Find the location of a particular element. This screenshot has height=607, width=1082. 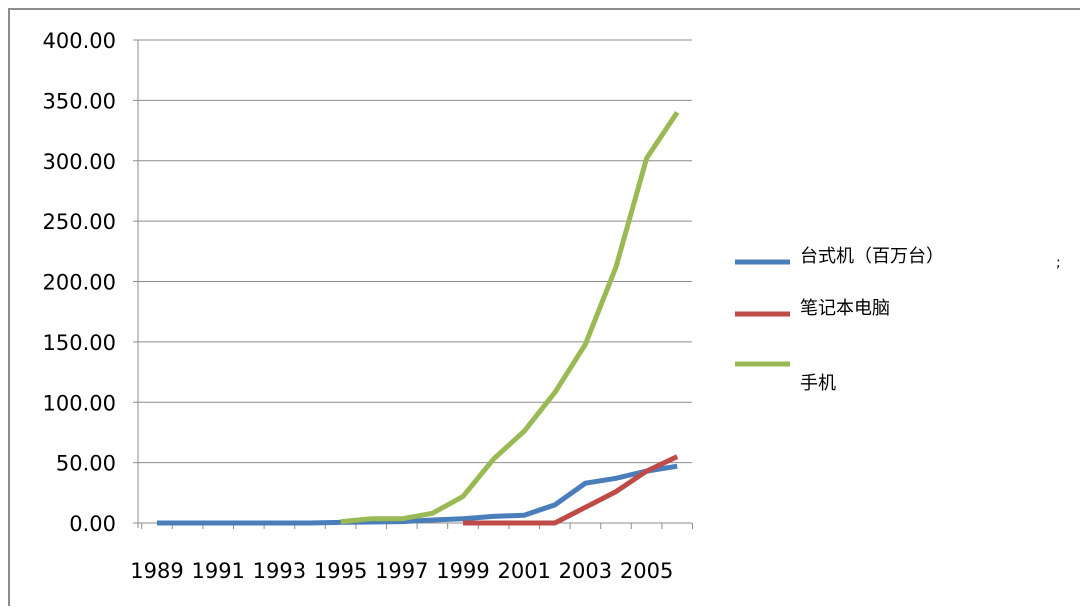

y-tick-label: 0.00 is located at coordinates (92, 524).